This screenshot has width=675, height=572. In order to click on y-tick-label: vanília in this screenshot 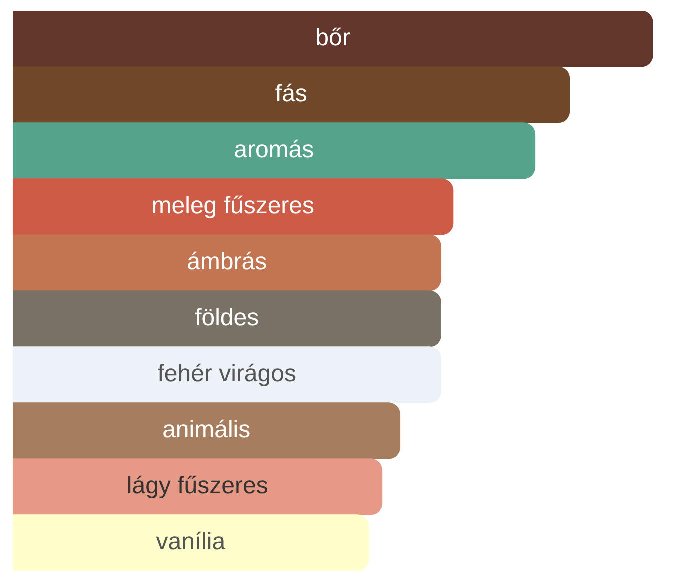, I will do `click(191, 542)`.